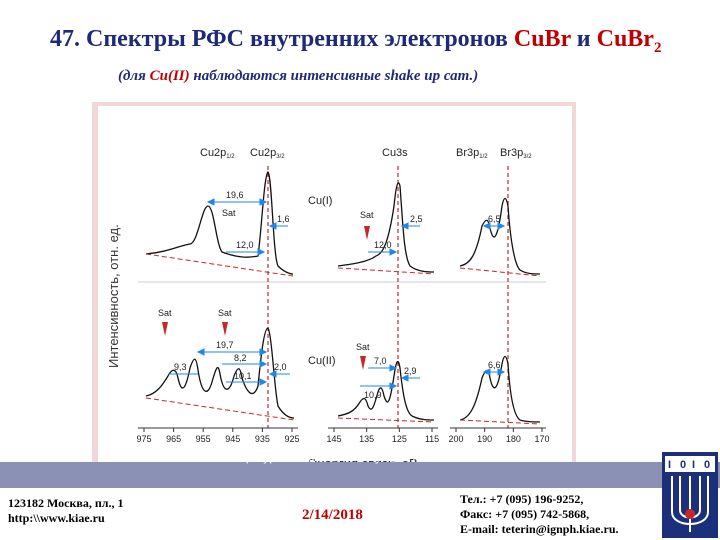 The width and height of the screenshot is (720, 540). What do you see at coordinates (180, 367) in the screenshot?
I see `anno-9-3: 9,3` at bounding box center [180, 367].